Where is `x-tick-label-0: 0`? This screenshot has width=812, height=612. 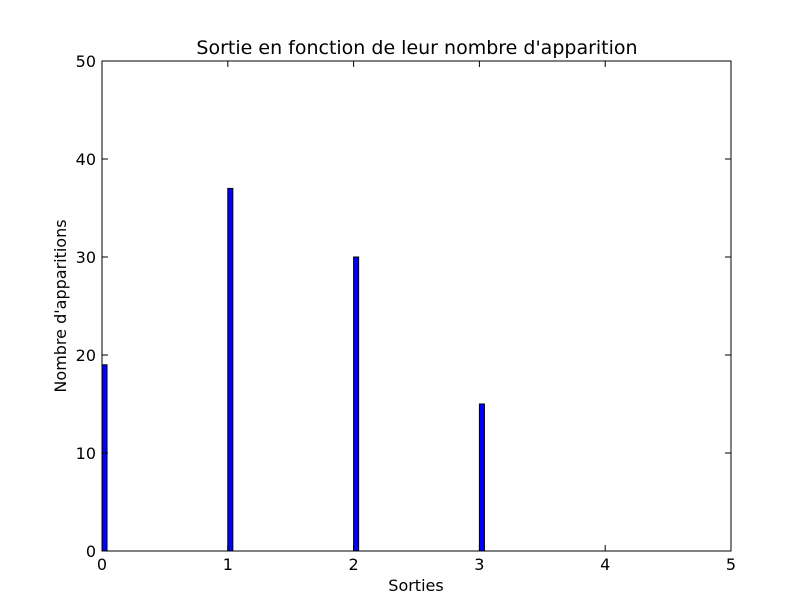
x-tick-label-0: 0 is located at coordinates (102, 564).